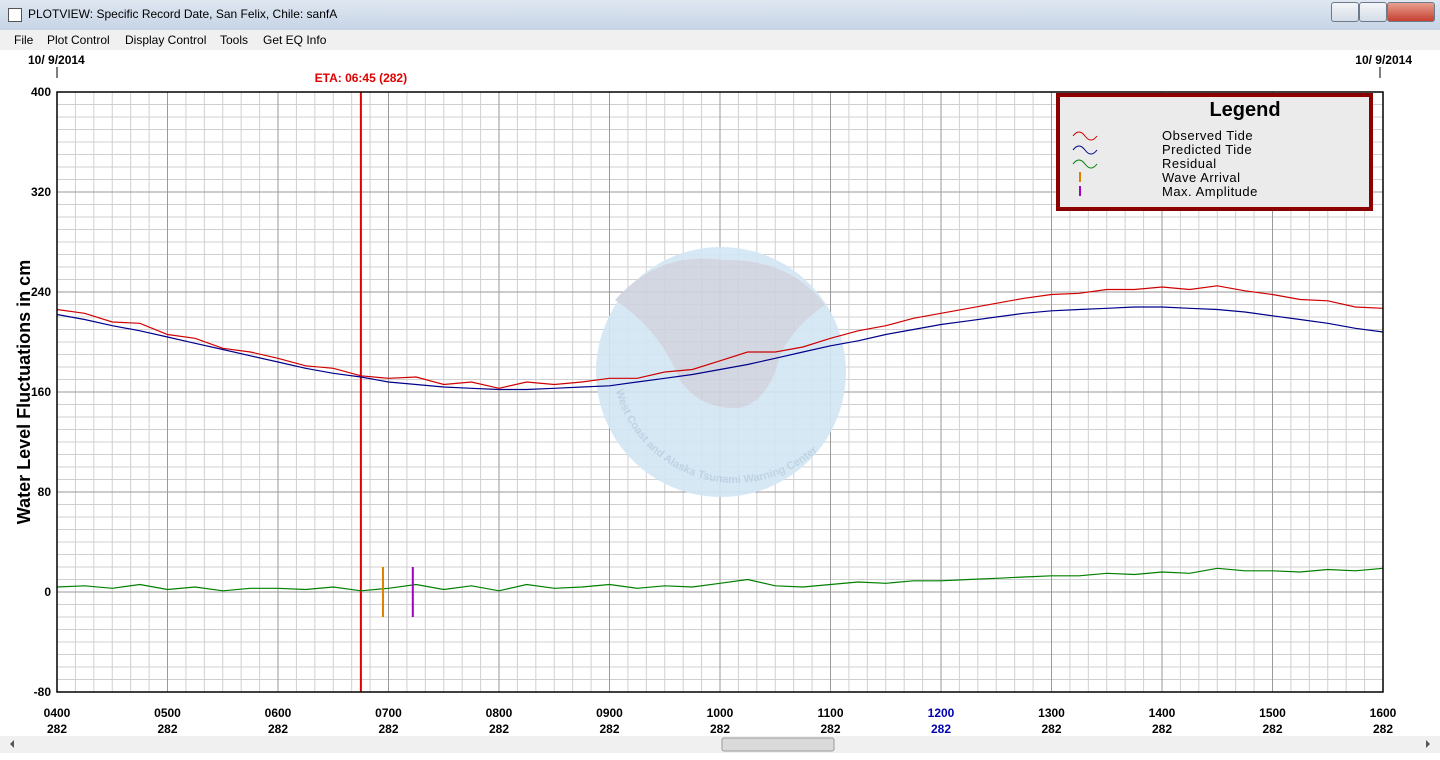  What do you see at coordinates (24, 392) in the screenshot?
I see `y-axis-title: Water Level Fluctuations in cm` at bounding box center [24, 392].